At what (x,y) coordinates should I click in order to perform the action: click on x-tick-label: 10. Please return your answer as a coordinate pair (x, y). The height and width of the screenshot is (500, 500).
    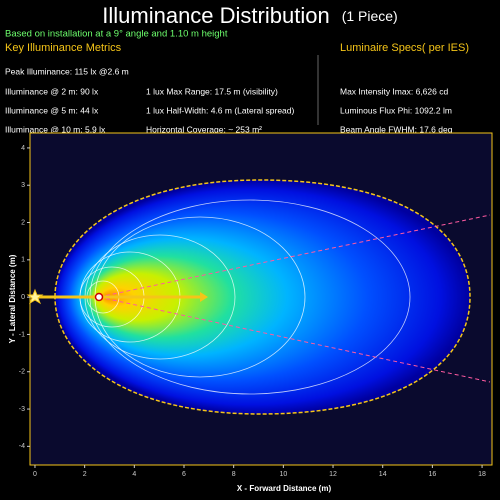
    Looking at the image, I should click on (283, 474).